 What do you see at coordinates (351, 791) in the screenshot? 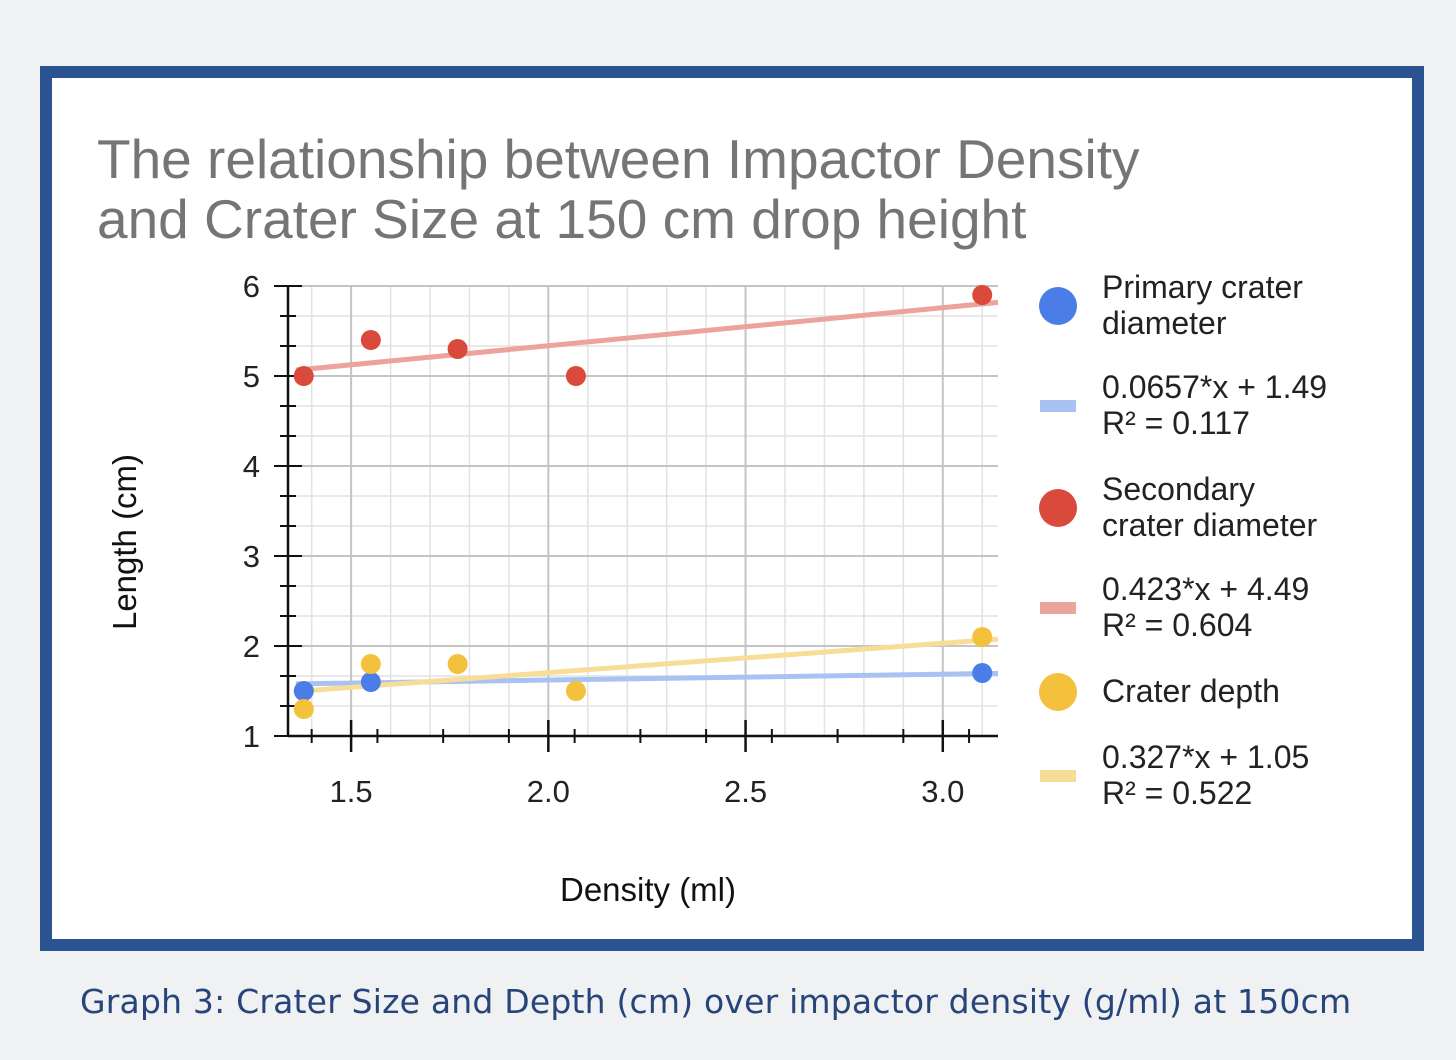
I see `x-tick-label: 1.5` at bounding box center [351, 791].